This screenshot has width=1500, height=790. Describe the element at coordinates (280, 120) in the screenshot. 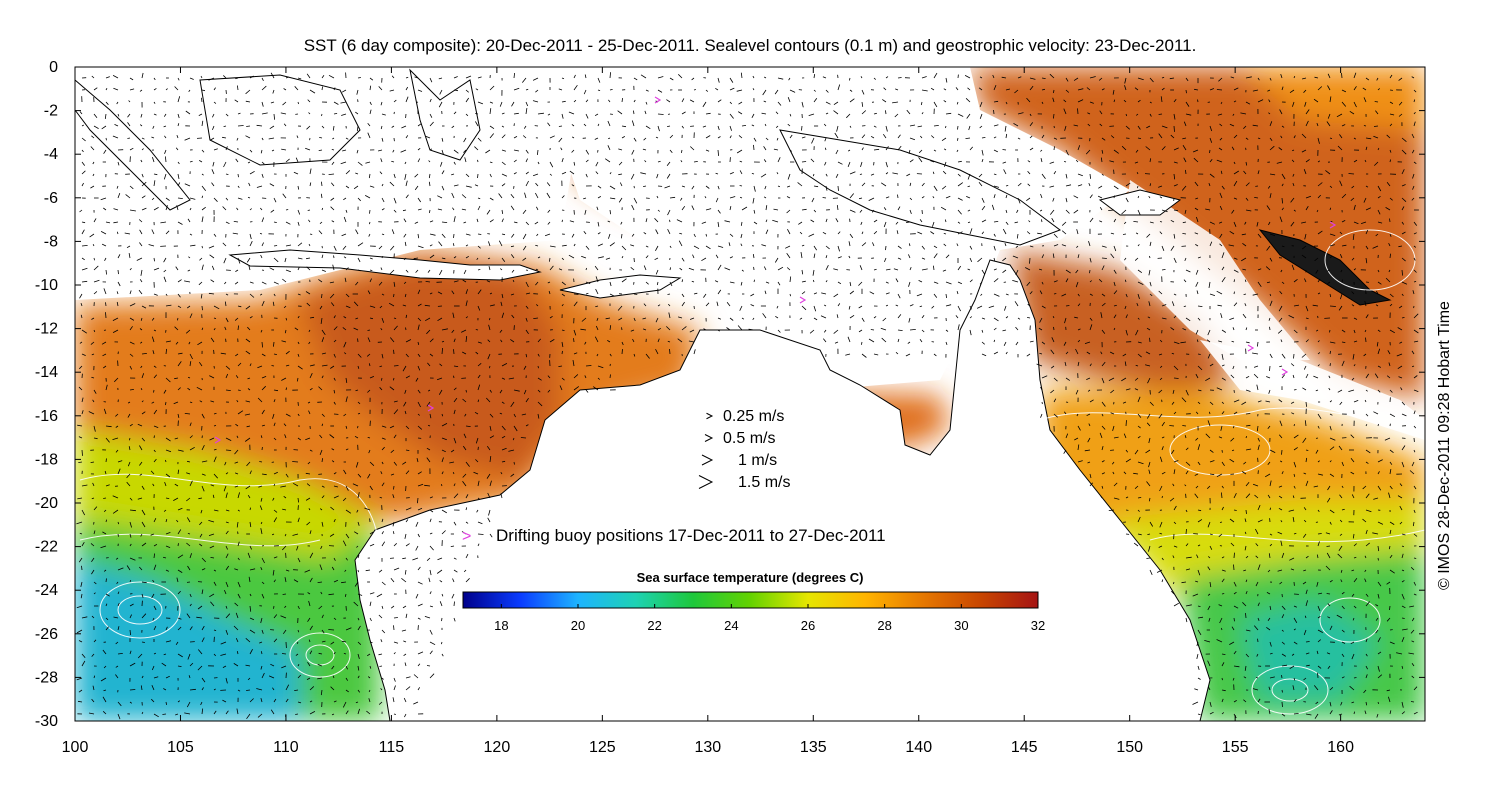

I see `land-borneo` at that location.